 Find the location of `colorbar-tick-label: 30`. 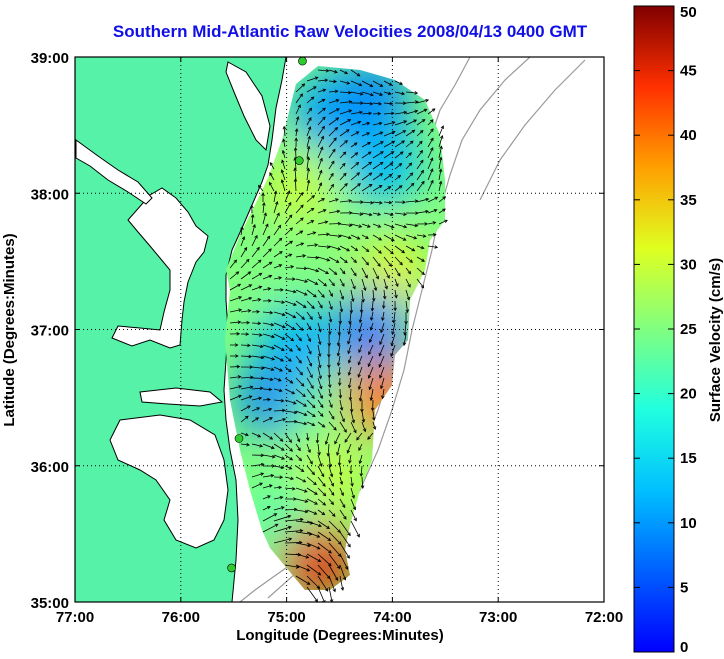

colorbar-tick-label: 30 is located at coordinates (688, 264).